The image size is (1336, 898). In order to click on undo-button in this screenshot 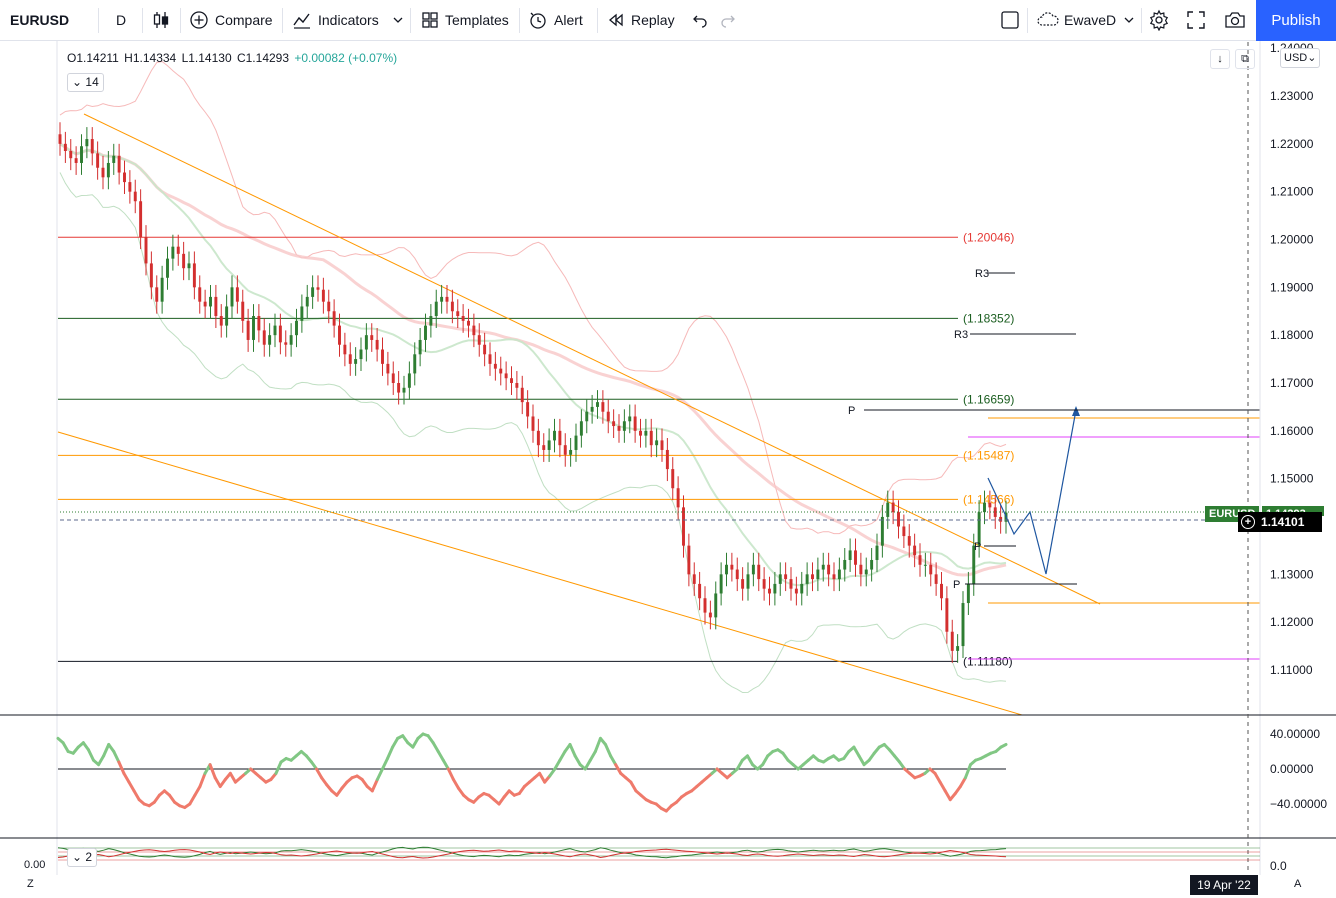, I will do `click(700, 20)`.